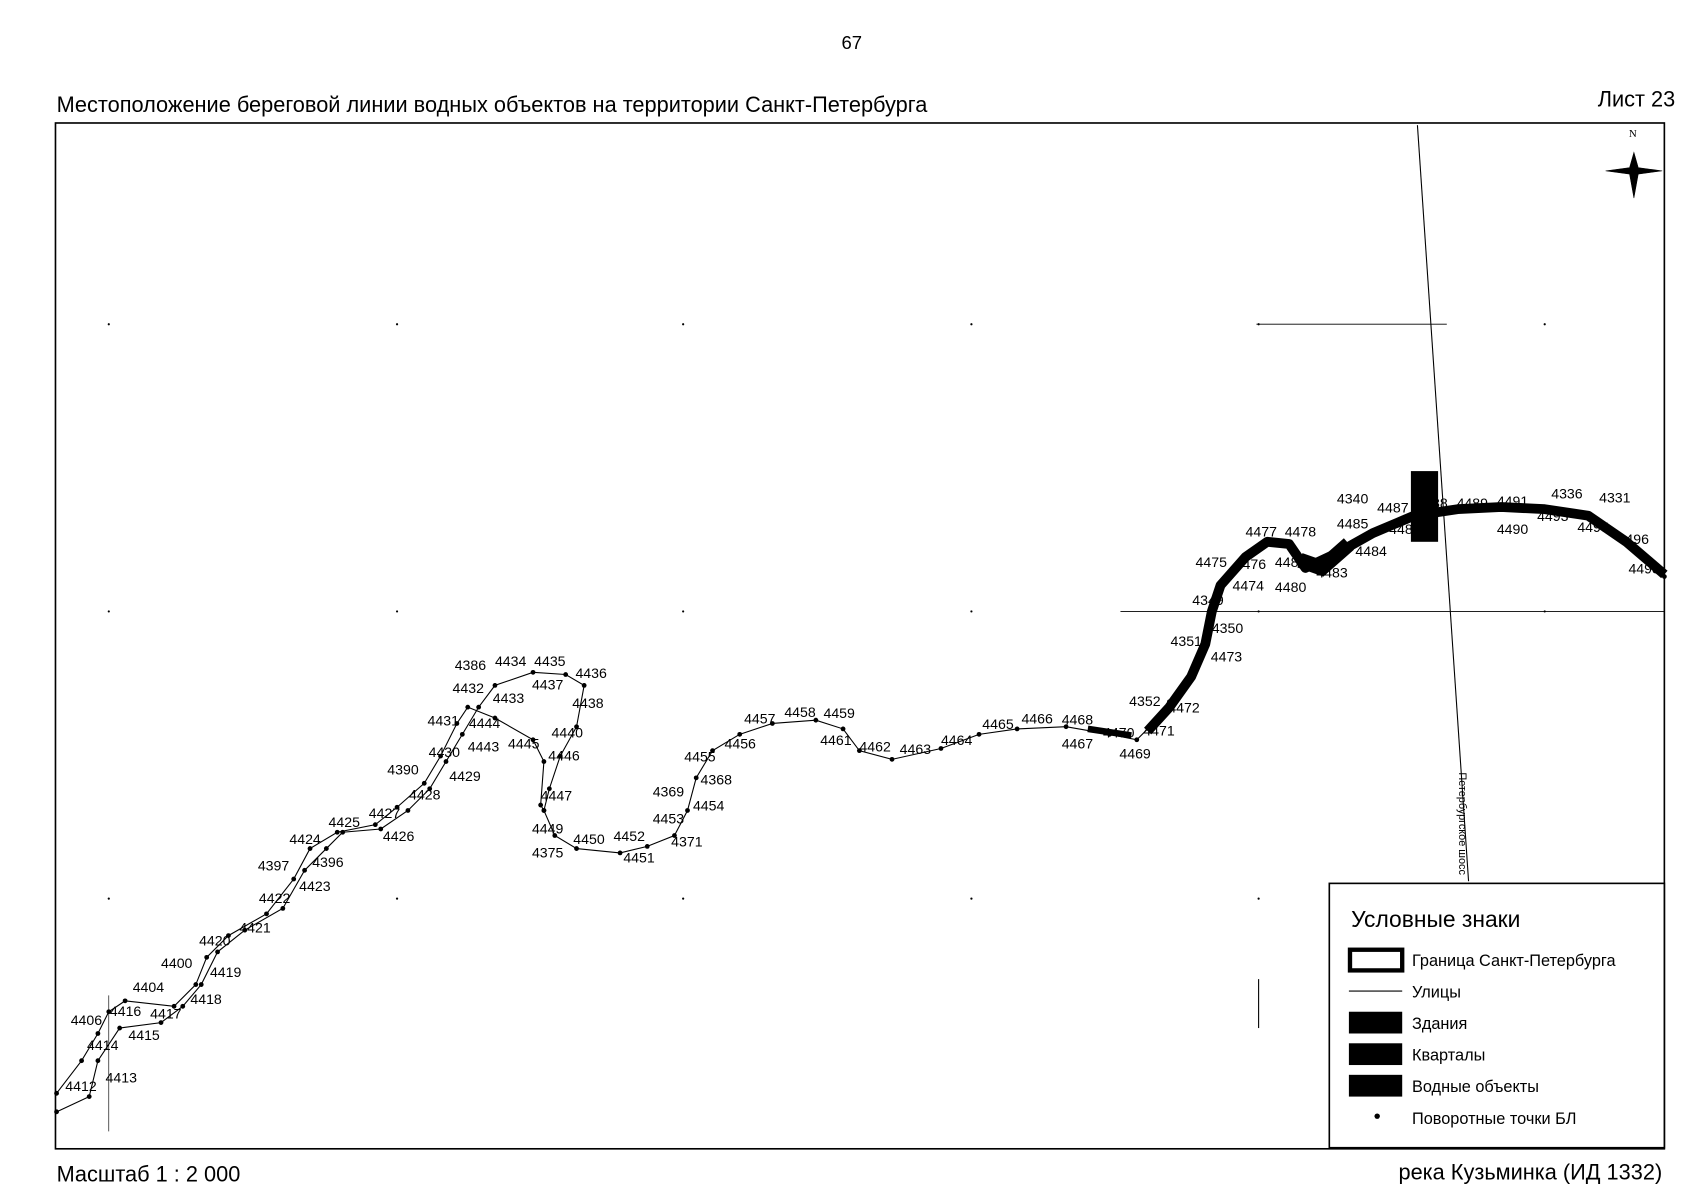  What do you see at coordinates (1634, 163) in the screenshot?
I see `north-arrow: N` at bounding box center [1634, 163].